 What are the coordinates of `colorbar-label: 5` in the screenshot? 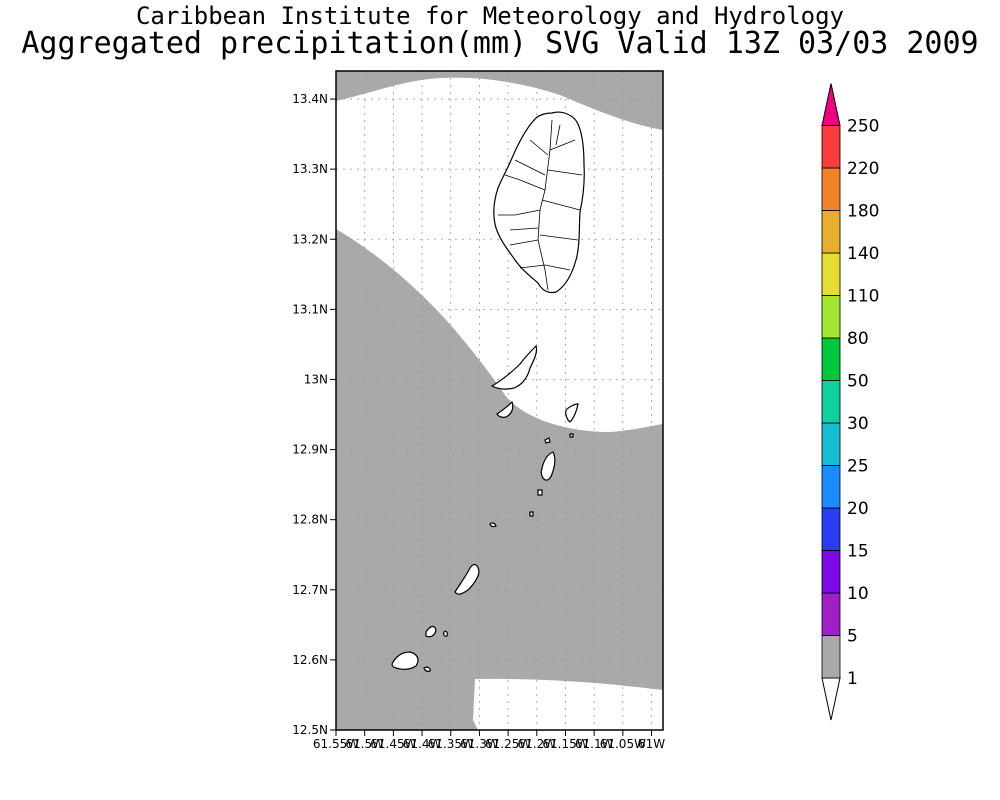 It's located at (852, 637).